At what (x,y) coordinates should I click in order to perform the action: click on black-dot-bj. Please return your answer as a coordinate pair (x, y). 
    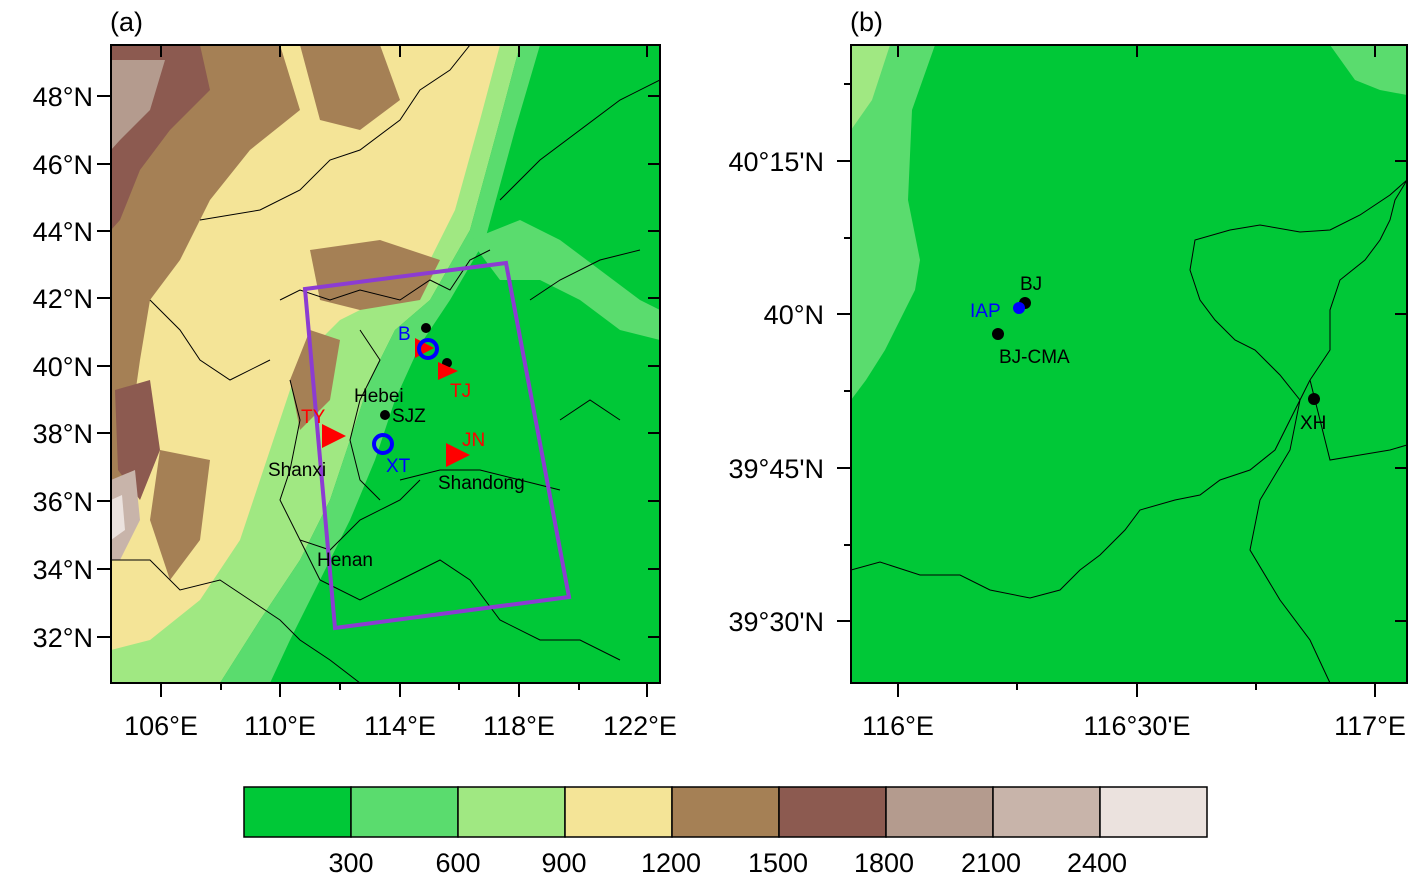
    Looking at the image, I should click on (426, 328).